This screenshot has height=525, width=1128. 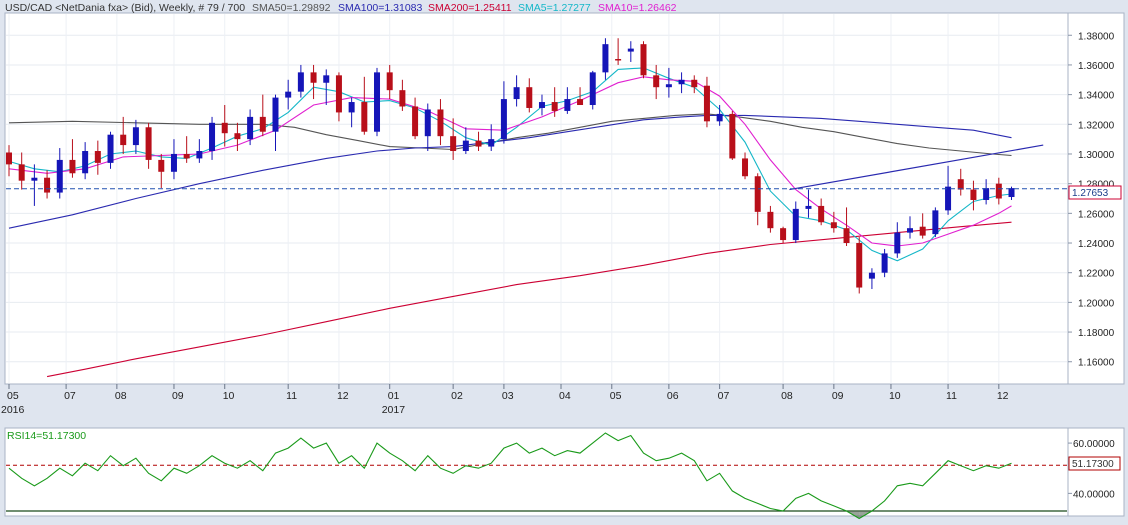 I want to click on year-label: 2016, so click(x=13, y=410).